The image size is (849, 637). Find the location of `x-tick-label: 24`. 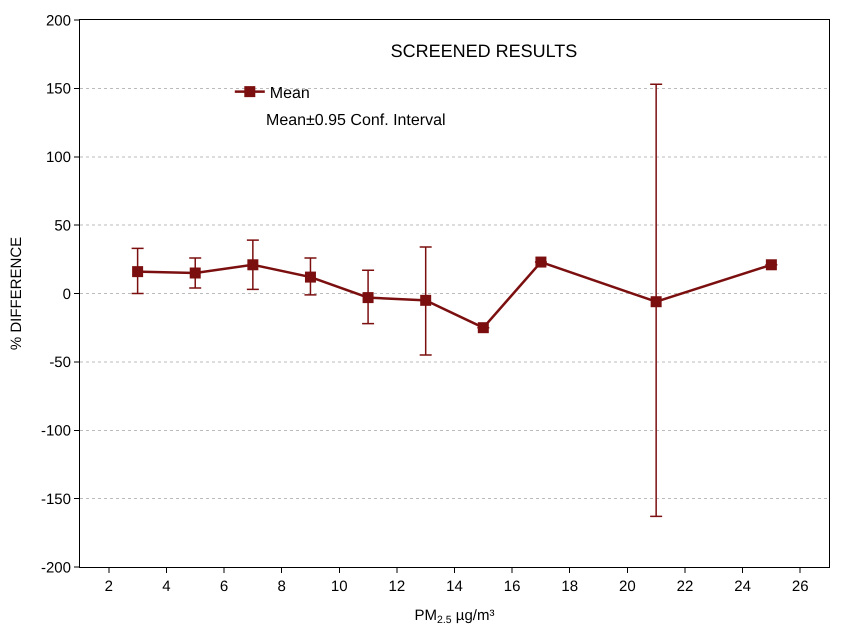

x-tick-label: 24 is located at coordinates (742, 586).